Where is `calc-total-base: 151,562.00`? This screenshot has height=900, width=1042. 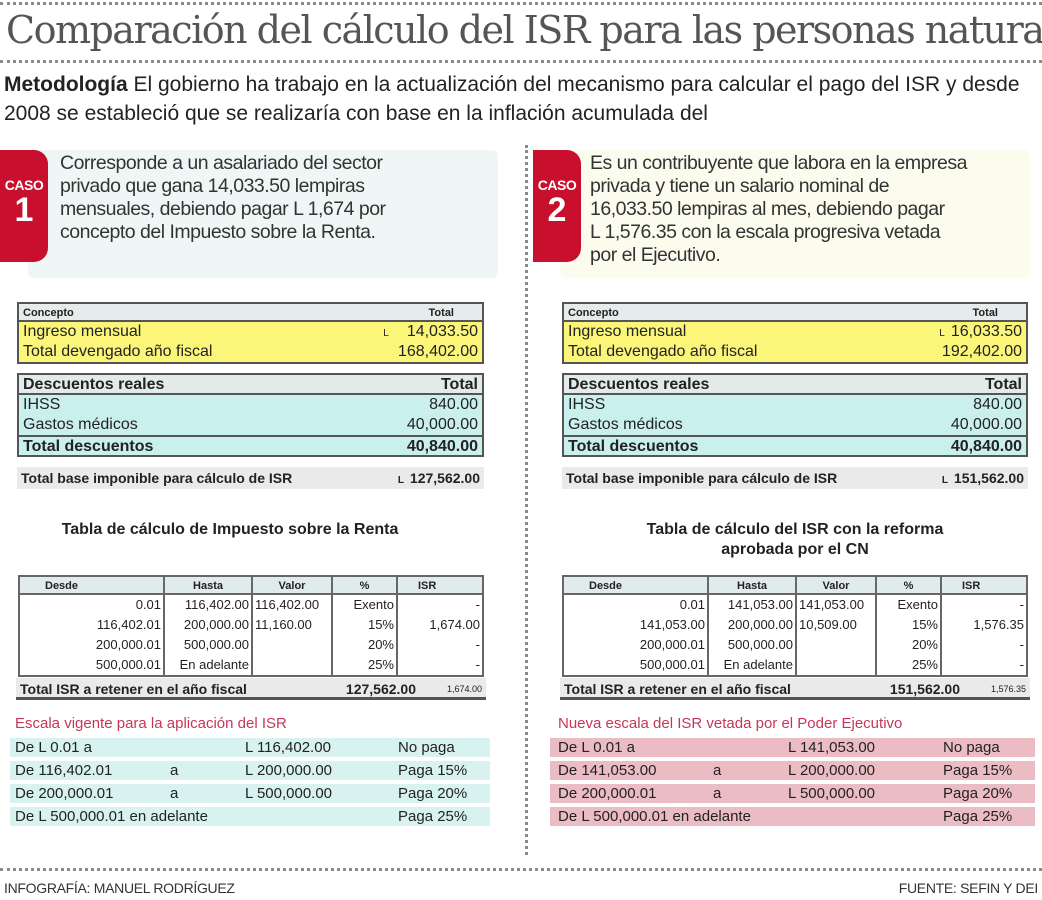 calc-total-base: 151,562.00 is located at coordinates (924, 689).